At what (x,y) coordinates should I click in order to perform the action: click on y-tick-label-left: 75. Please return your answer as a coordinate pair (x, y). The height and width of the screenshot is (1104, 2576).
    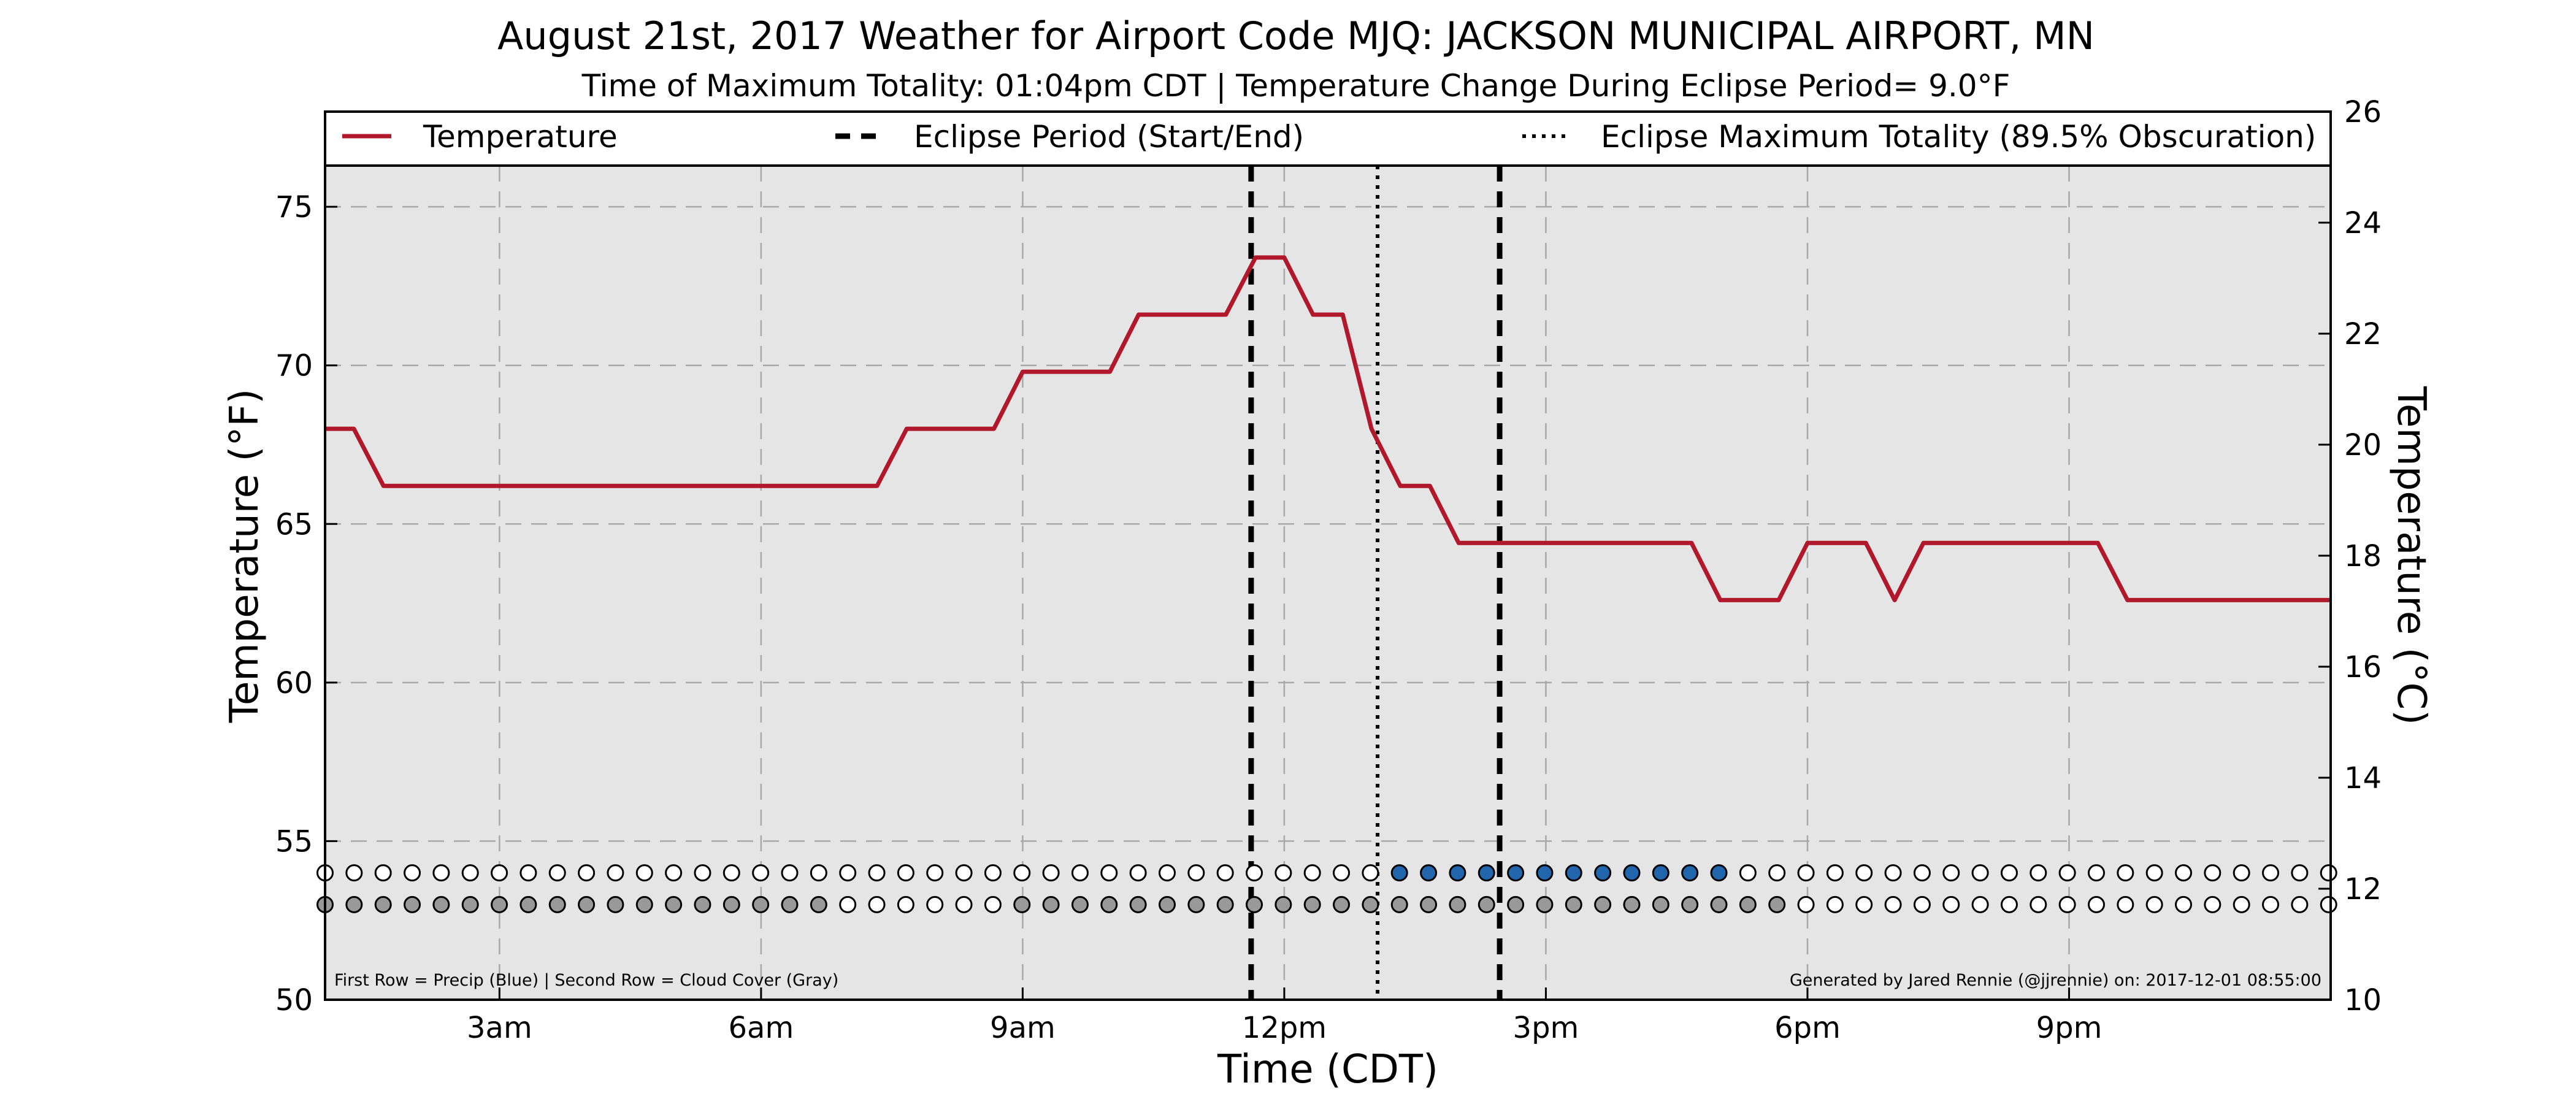
    Looking at the image, I should click on (294, 207).